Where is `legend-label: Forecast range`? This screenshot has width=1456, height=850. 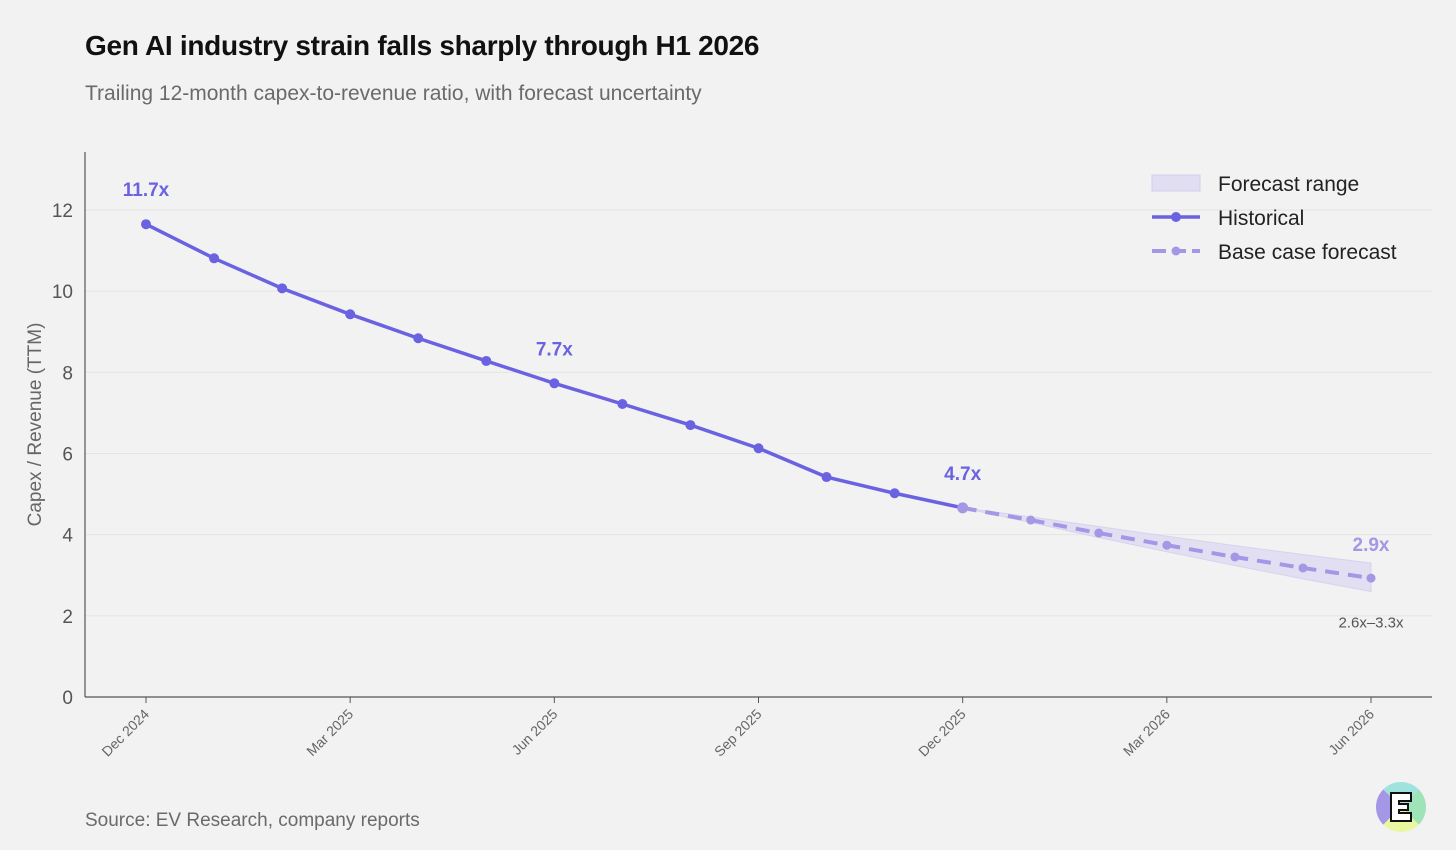 legend-label: Forecast range is located at coordinates (1288, 184).